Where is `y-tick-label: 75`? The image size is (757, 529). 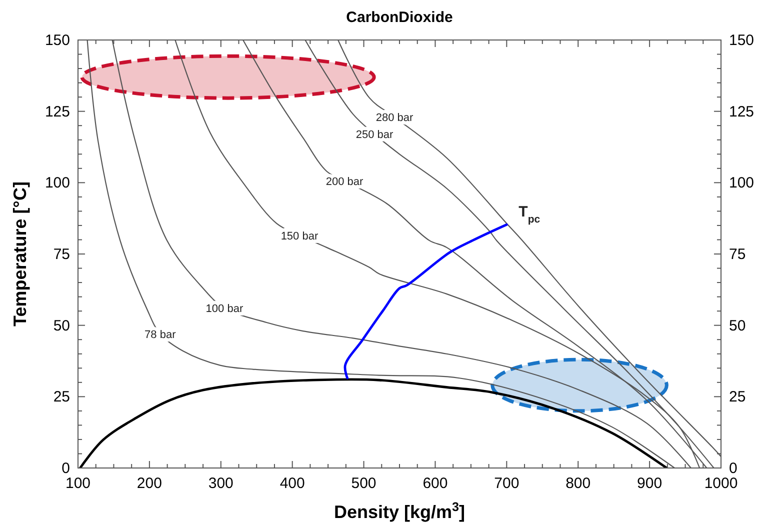
y-tick-label: 75 is located at coordinates (61, 254).